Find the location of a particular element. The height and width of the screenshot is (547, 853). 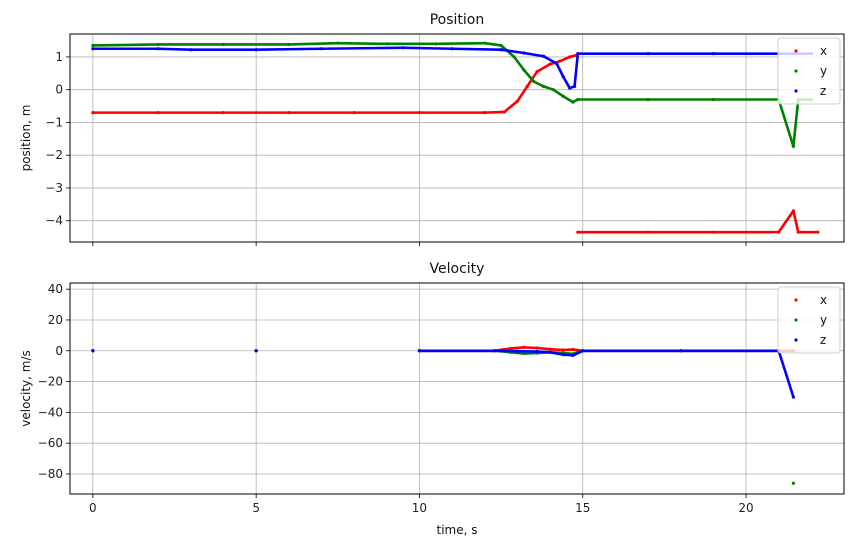

legend-marker-z is located at coordinates (796, 91).